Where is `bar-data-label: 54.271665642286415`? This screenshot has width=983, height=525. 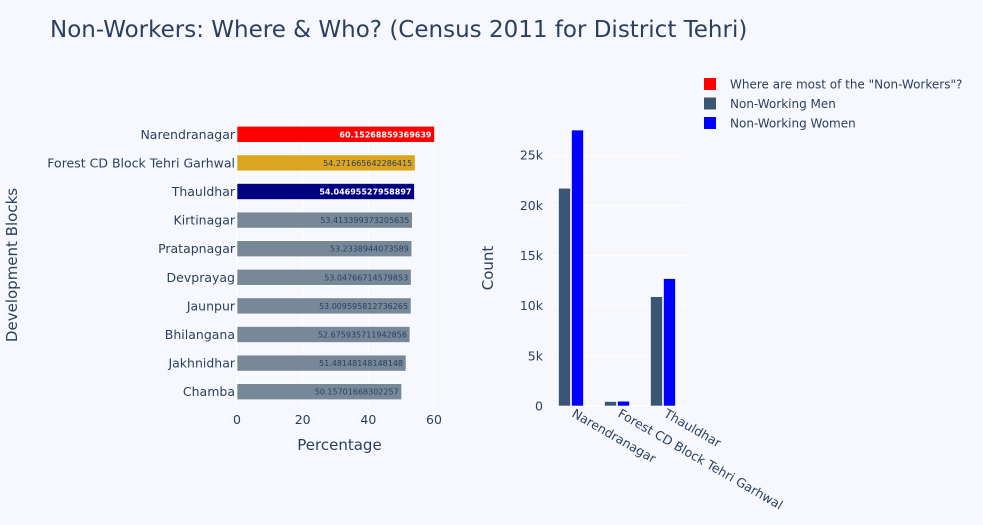
bar-data-label: 54.271665642286415 is located at coordinates (367, 163).